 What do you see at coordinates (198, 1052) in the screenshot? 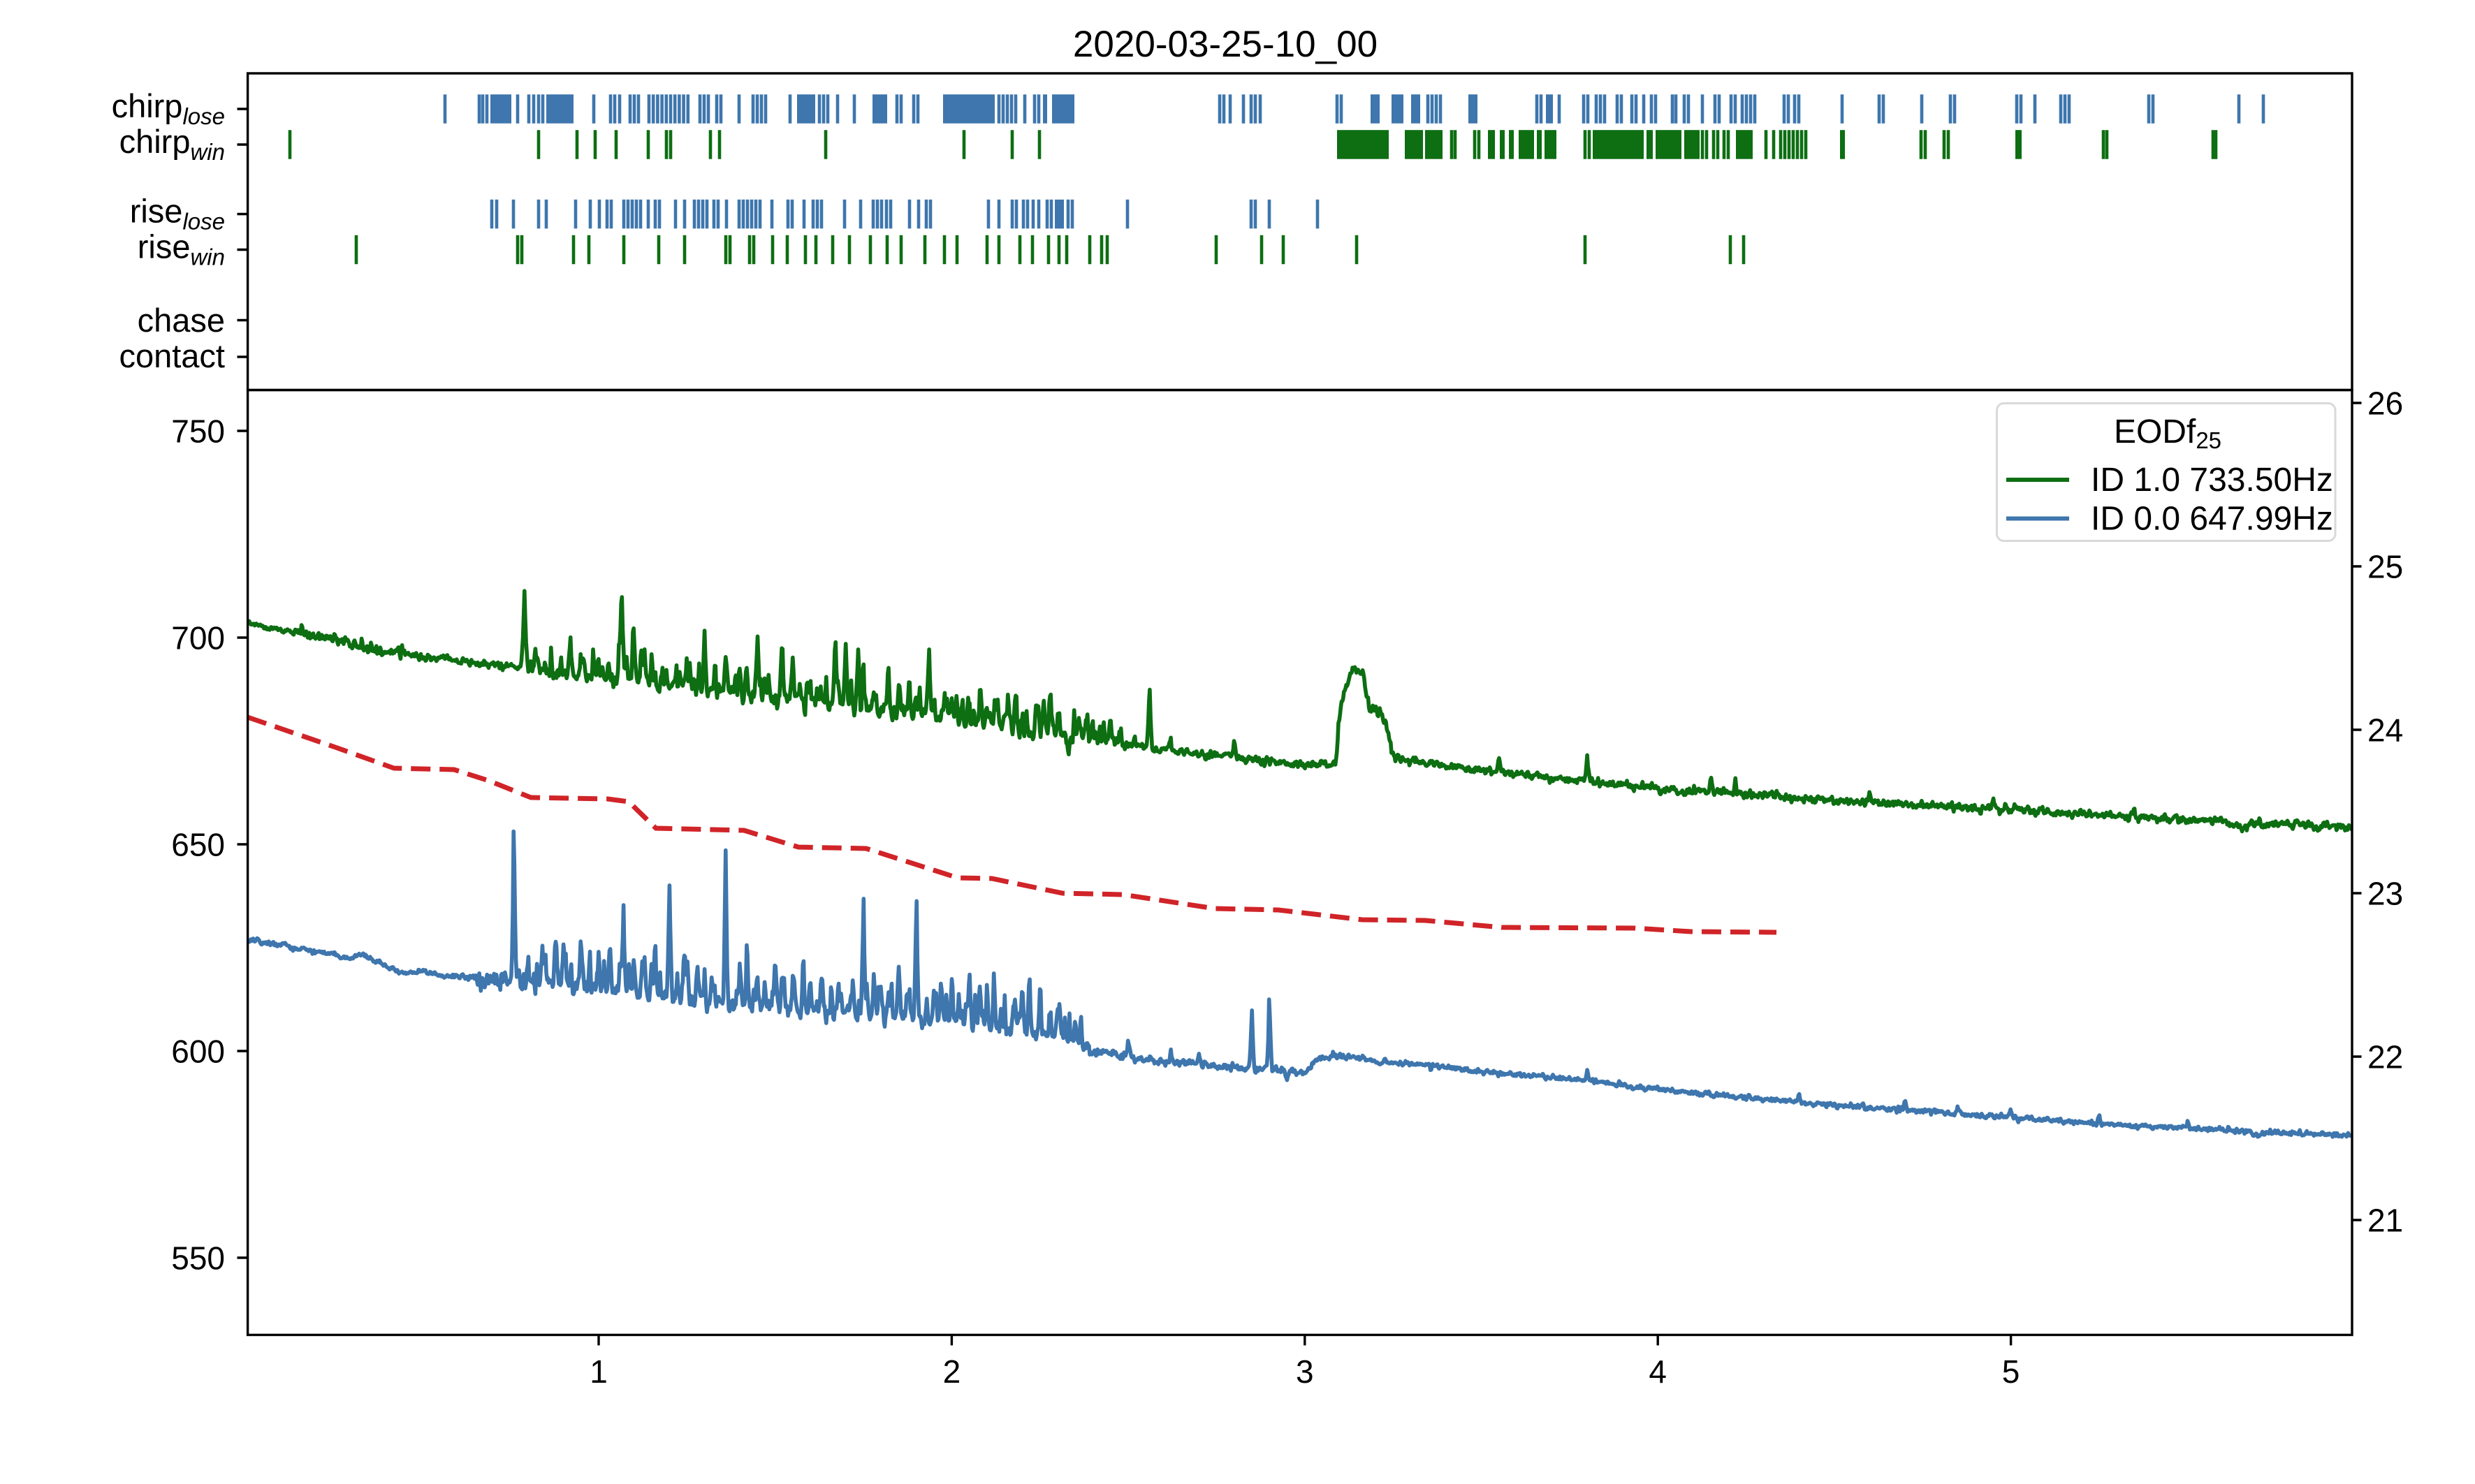
I see `svg-text: 600` at bounding box center [198, 1052].